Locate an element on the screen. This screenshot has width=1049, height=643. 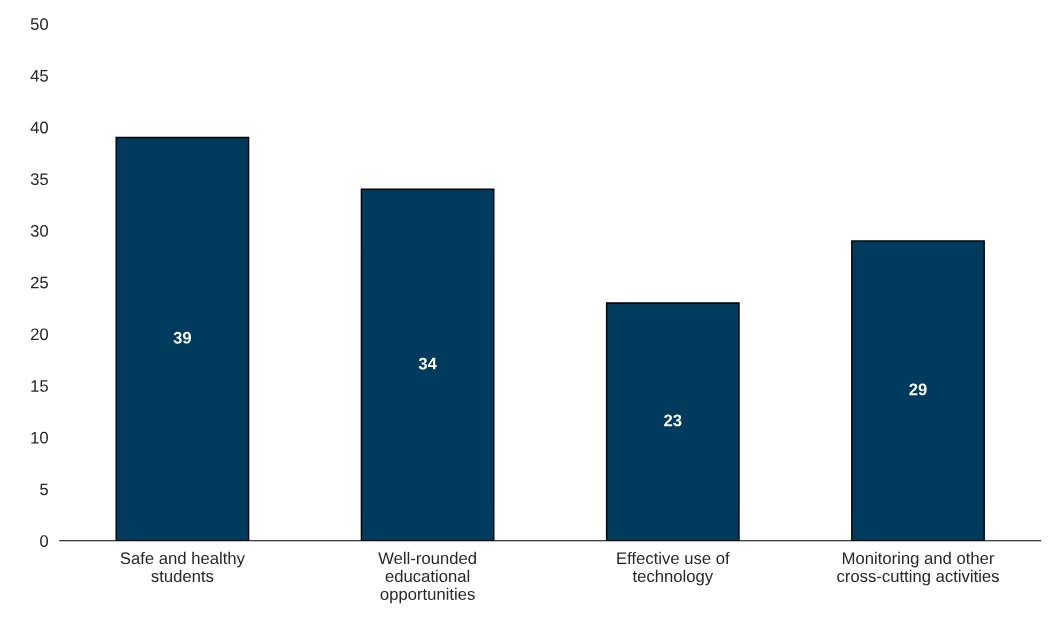
y-tick-label: 40 is located at coordinates (39, 127).